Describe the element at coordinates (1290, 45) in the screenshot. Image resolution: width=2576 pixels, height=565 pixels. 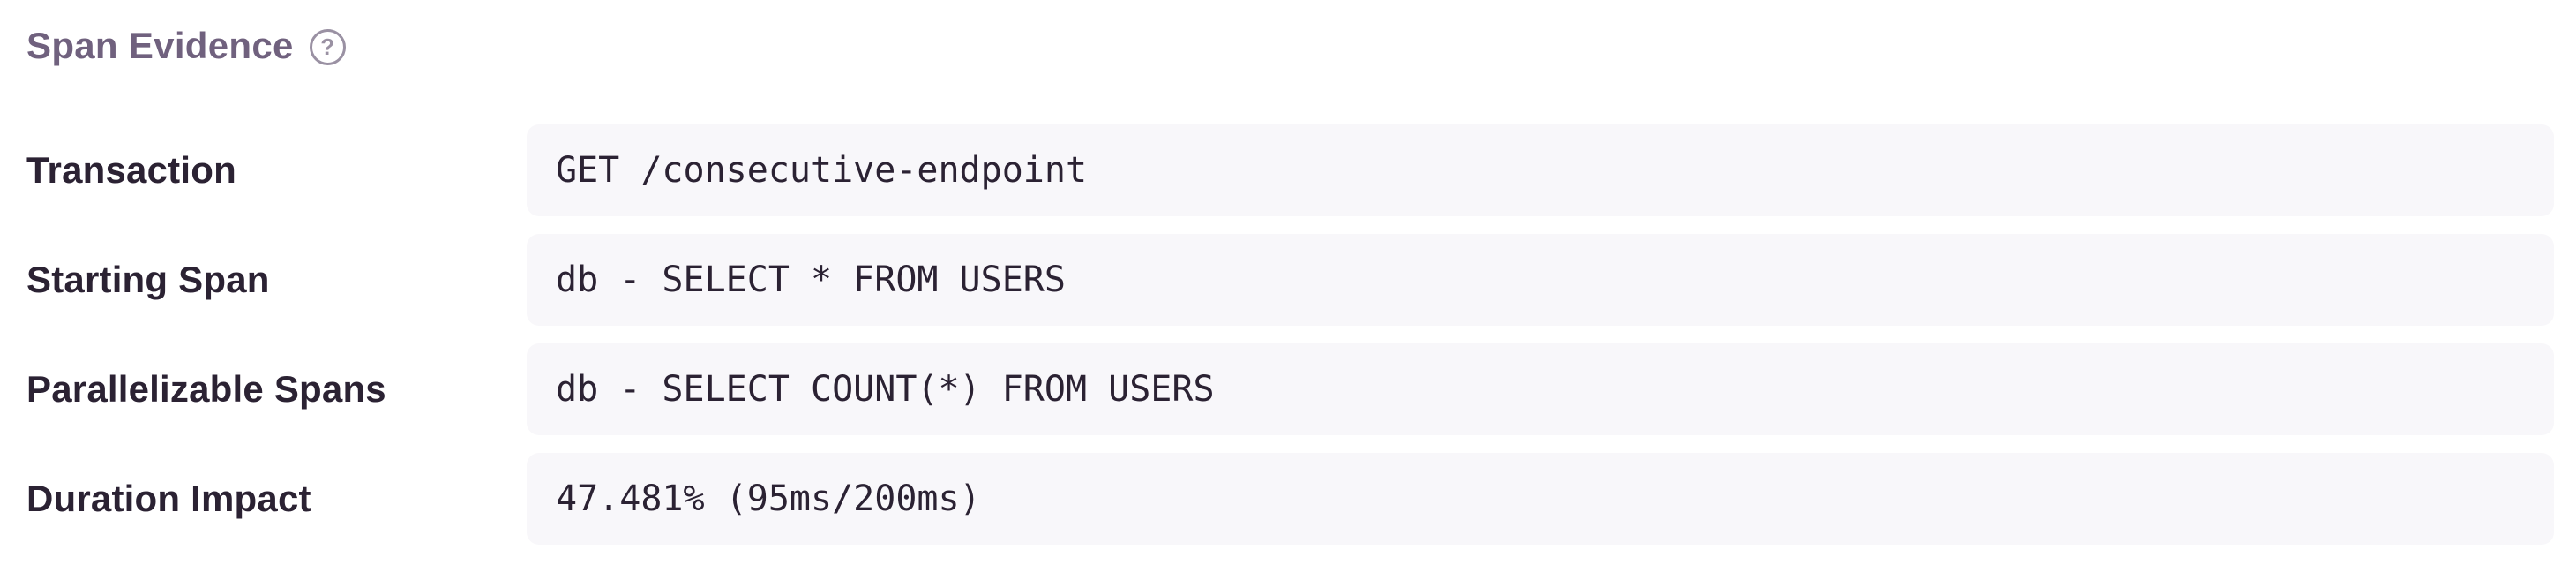
I see `span-evidence-header: Span Evidence ?` at that location.